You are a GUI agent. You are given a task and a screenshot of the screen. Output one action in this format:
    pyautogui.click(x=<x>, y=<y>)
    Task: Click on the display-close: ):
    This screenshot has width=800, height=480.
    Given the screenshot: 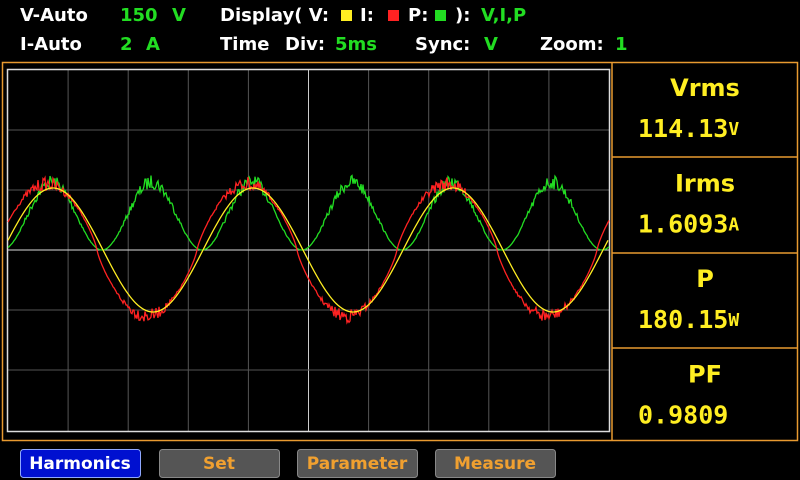 What is the action you would take?
    pyautogui.click(x=462, y=15)
    